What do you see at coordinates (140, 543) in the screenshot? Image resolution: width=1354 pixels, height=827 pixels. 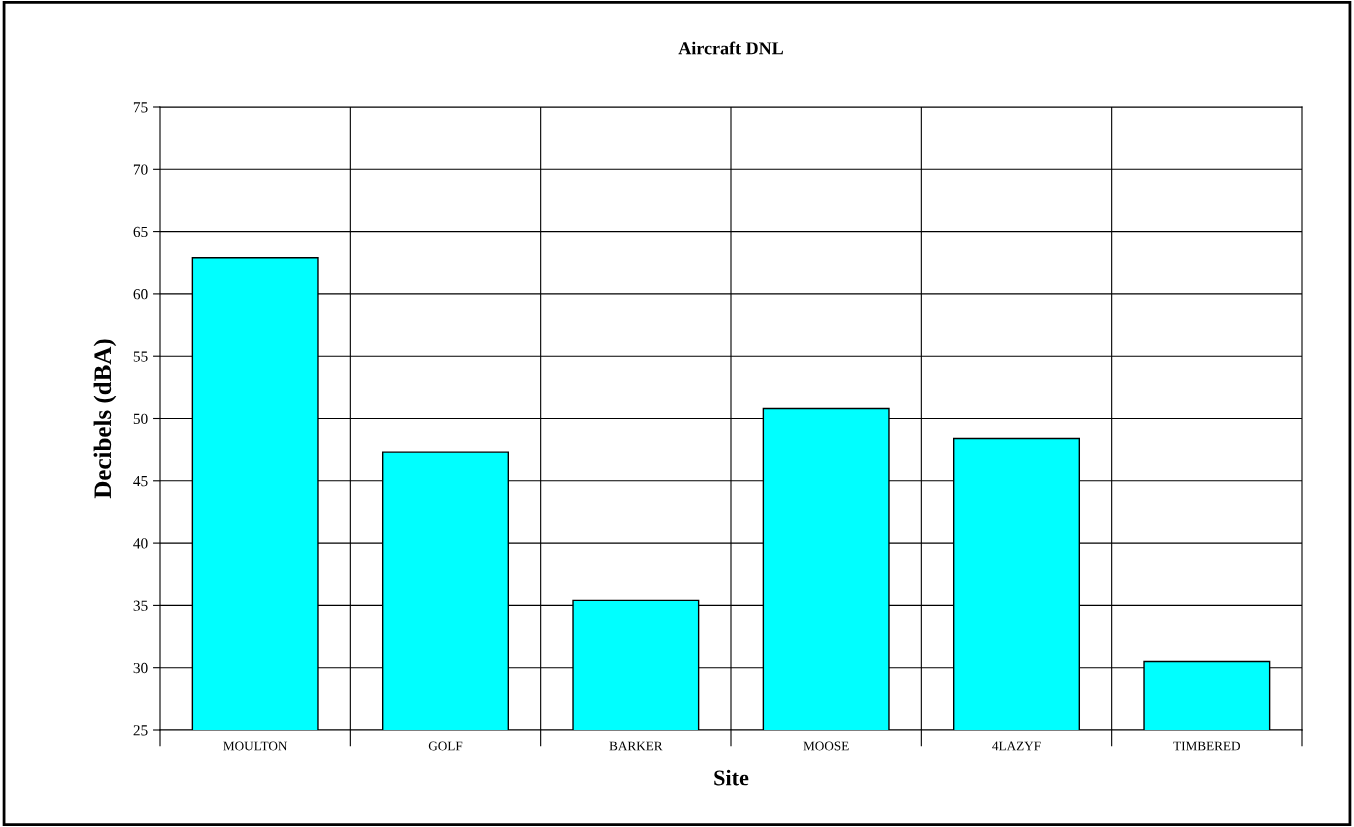 I see `y-tick-label: 40` at bounding box center [140, 543].